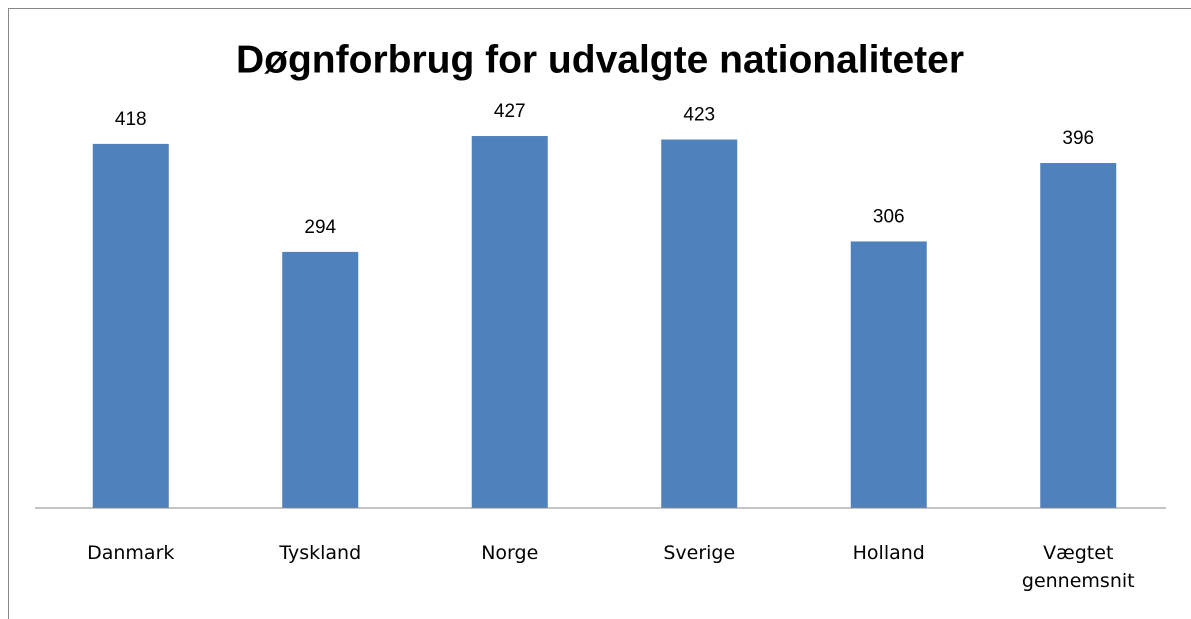 The height and width of the screenshot is (619, 1191). I want to click on x-tick-label: Tyskland, so click(320, 553).